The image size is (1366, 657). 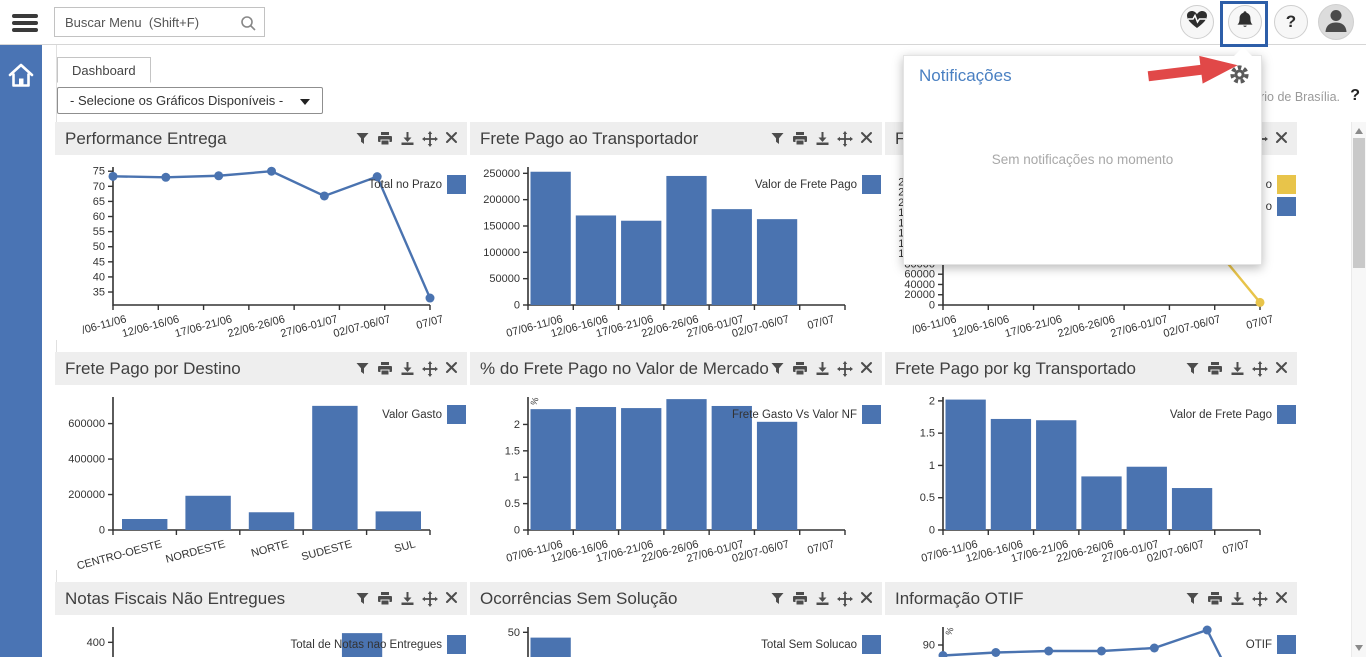 What do you see at coordinates (153, 368) in the screenshot?
I see `chart-title: Frete Pago por Destino` at bounding box center [153, 368].